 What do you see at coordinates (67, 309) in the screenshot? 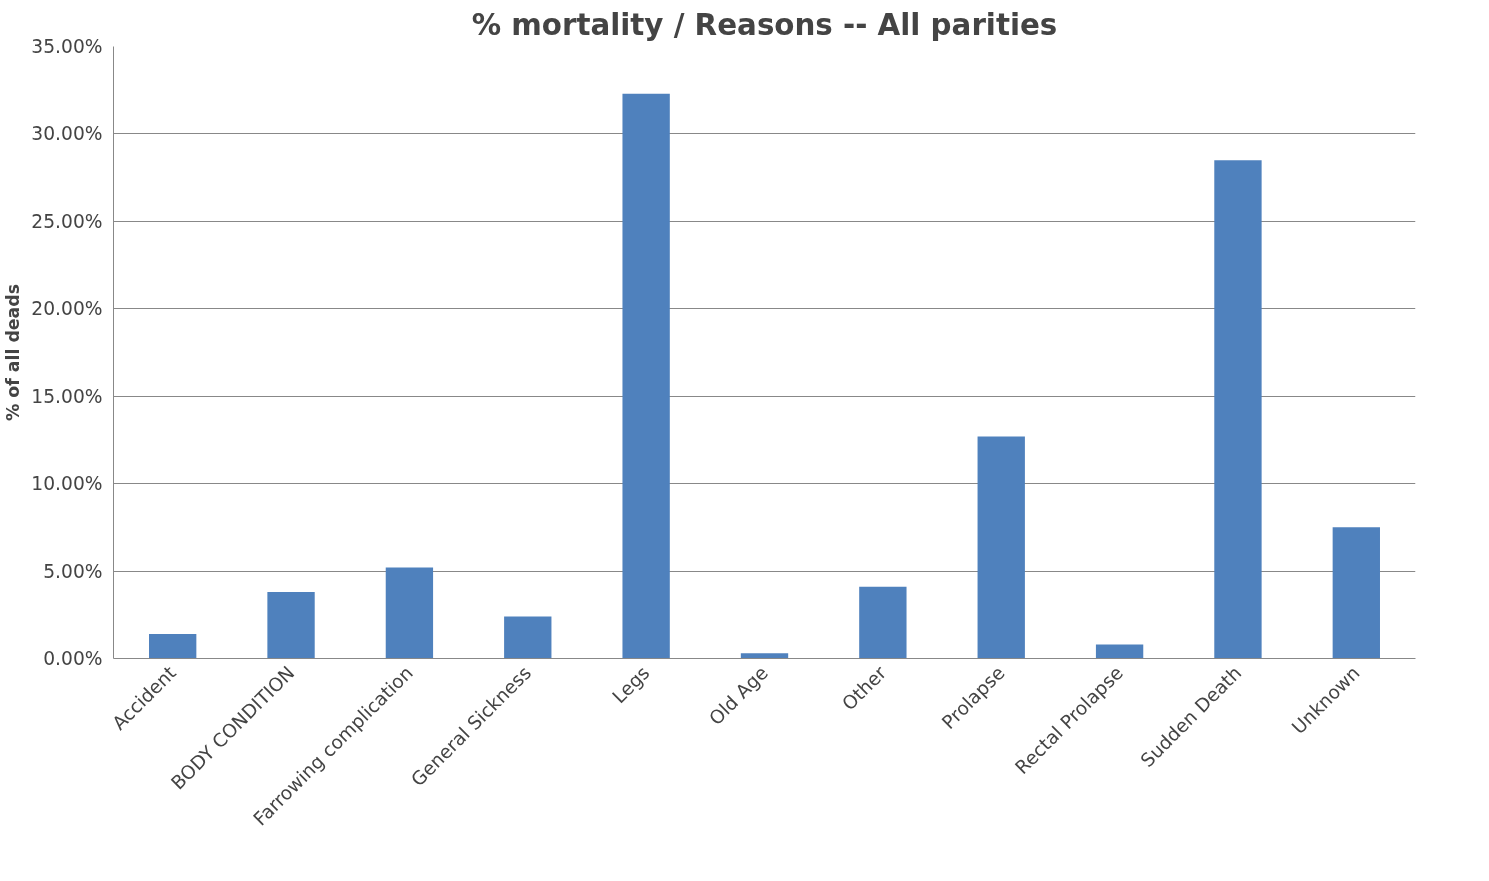
I see `y-tick-label: 20.00%` at bounding box center [67, 309].